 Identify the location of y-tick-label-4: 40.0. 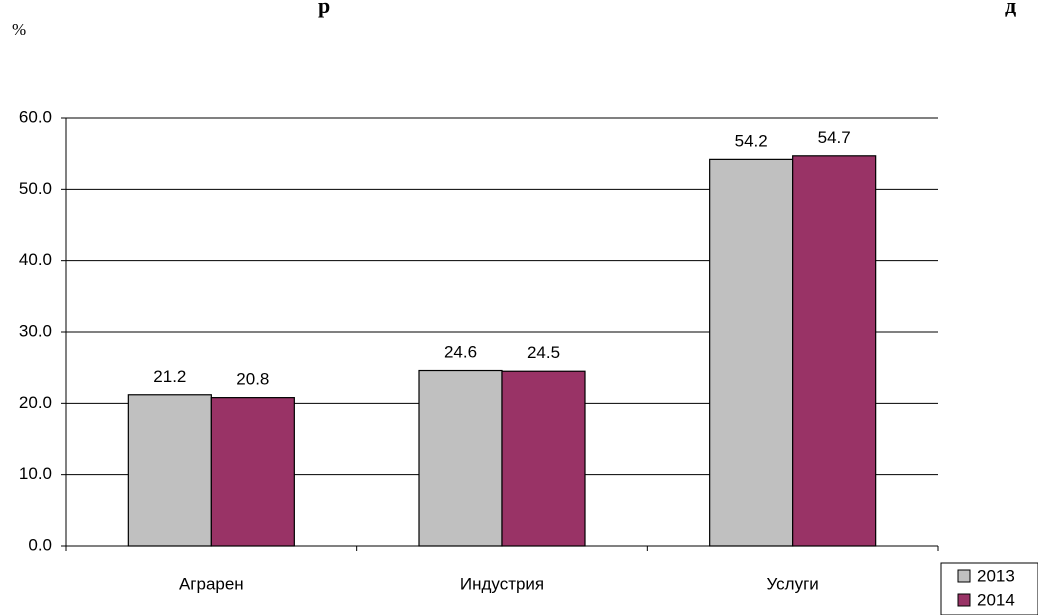
(35, 259).